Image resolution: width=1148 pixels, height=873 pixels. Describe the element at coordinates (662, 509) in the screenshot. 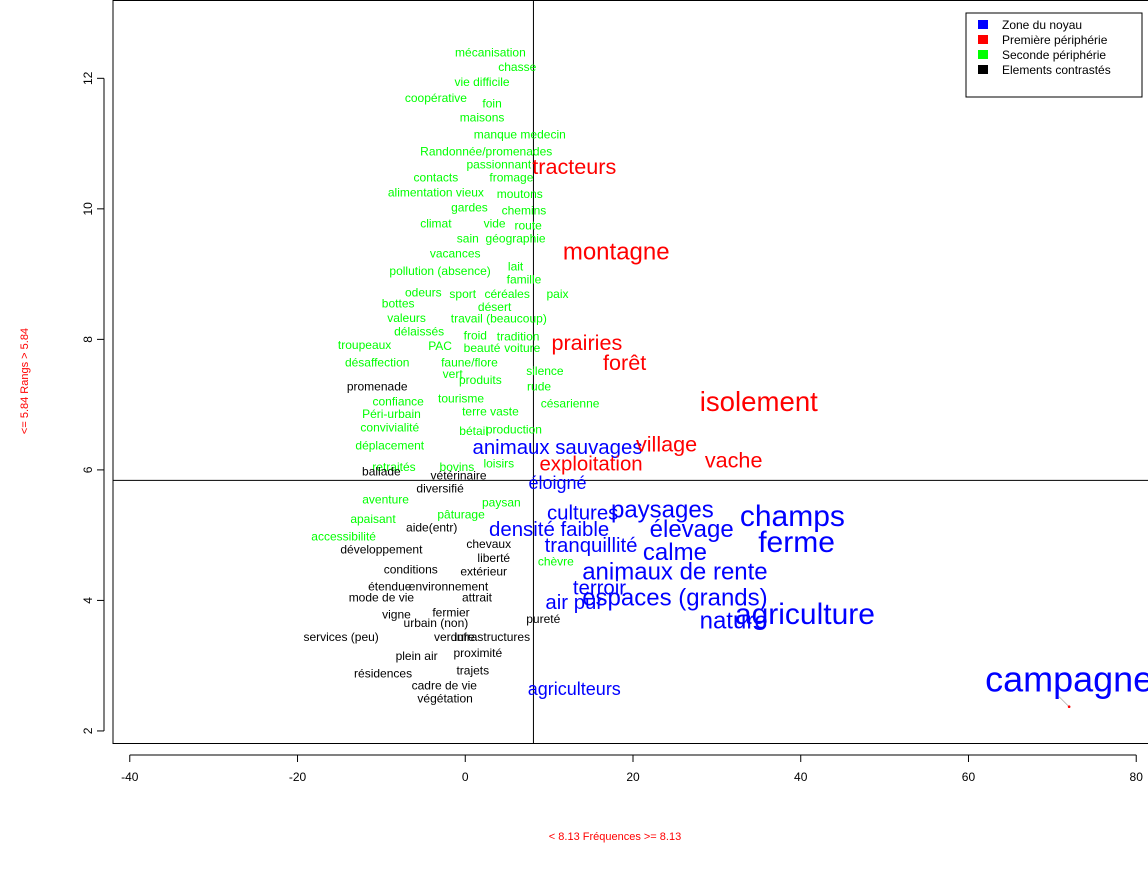

I see `point-label: paysages` at that location.